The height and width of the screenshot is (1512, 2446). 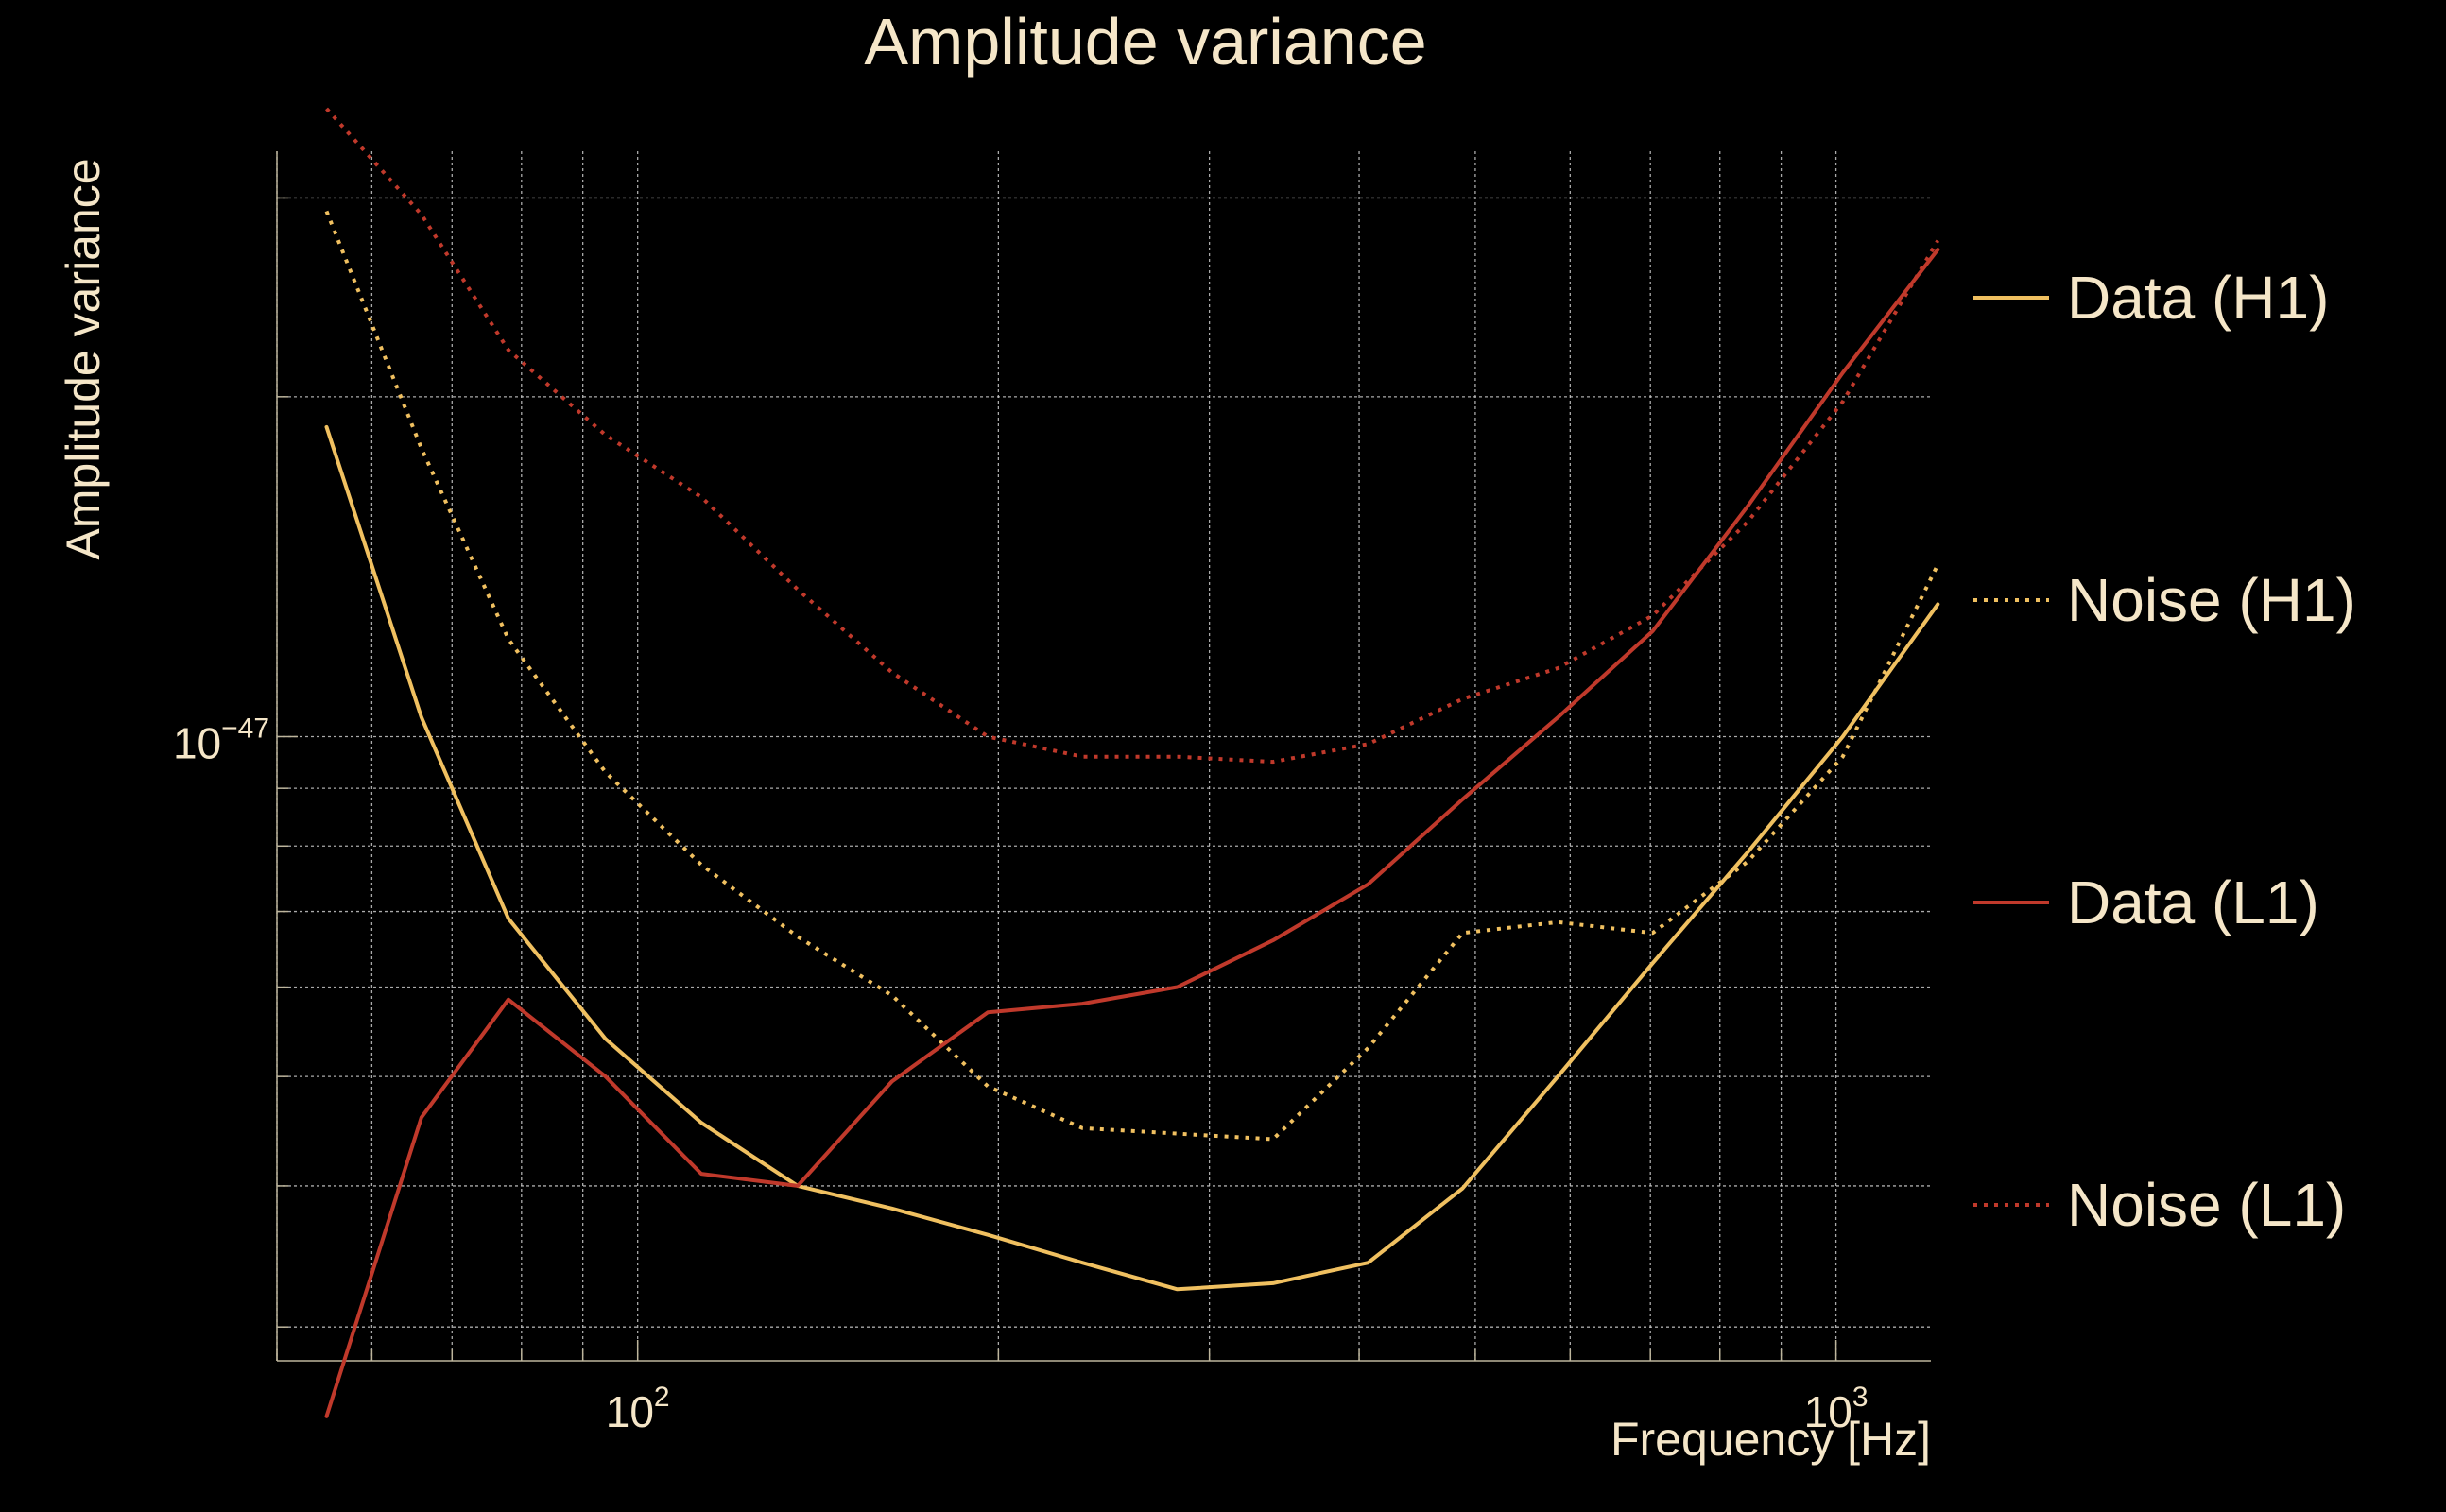 I want to click on x-axis-ticks: 10² 10³, so click(x=1237, y=1409).